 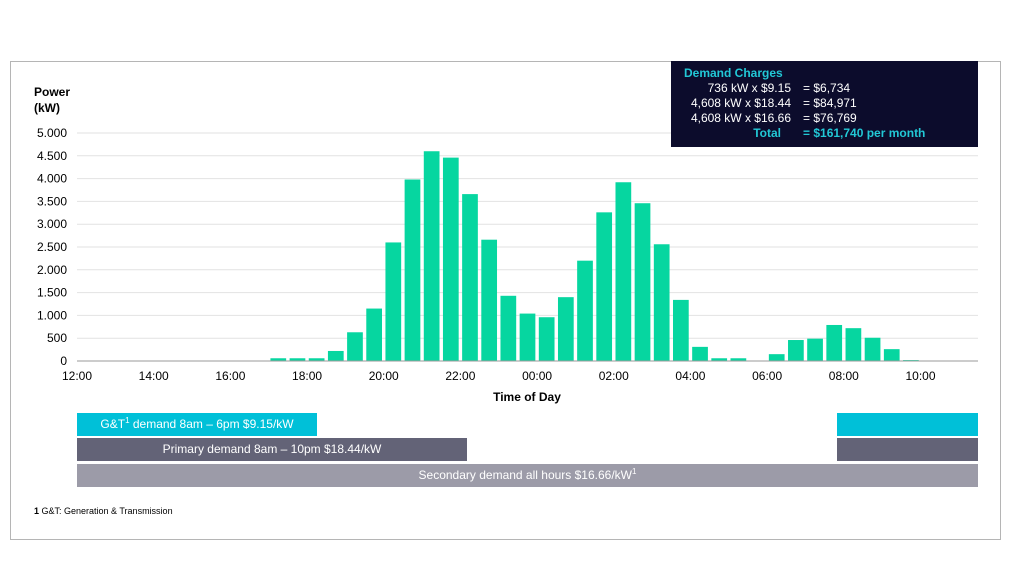 What do you see at coordinates (767, 376) in the screenshot?
I see `x-tick-label: 06:00` at bounding box center [767, 376].